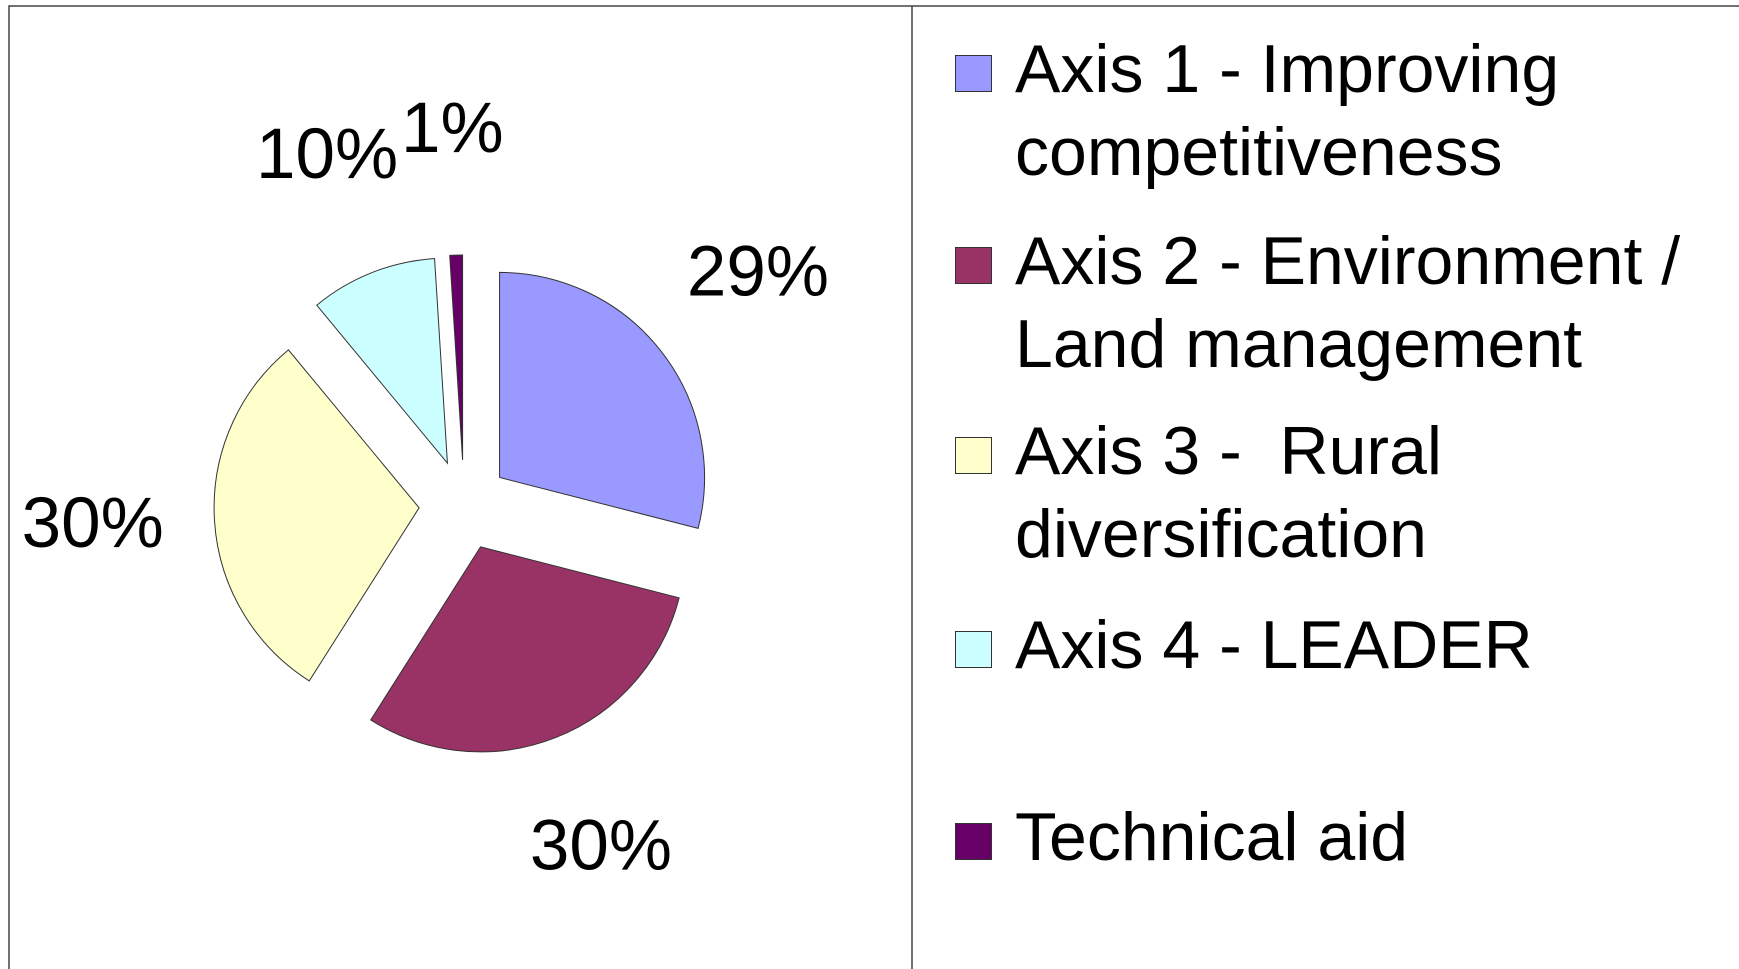 The image size is (1739, 969). What do you see at coordinates (758, 272) in the screenshot?
I see `data-label: 29%` at bounding box center [758, 272].